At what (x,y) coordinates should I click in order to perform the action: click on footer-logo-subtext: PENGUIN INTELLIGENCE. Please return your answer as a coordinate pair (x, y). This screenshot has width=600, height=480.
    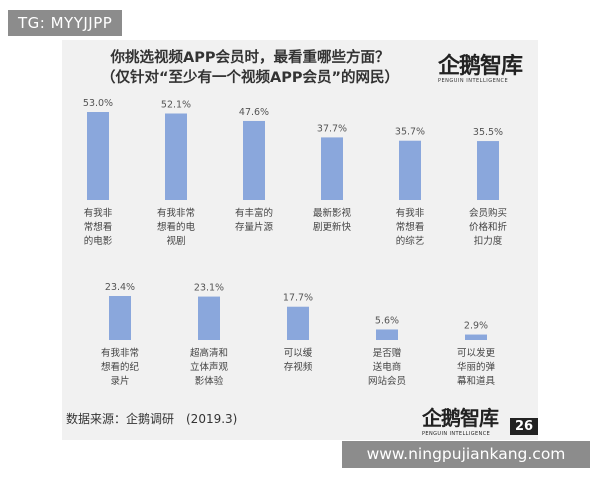
    Looking at the image, I should click on (456, 434).